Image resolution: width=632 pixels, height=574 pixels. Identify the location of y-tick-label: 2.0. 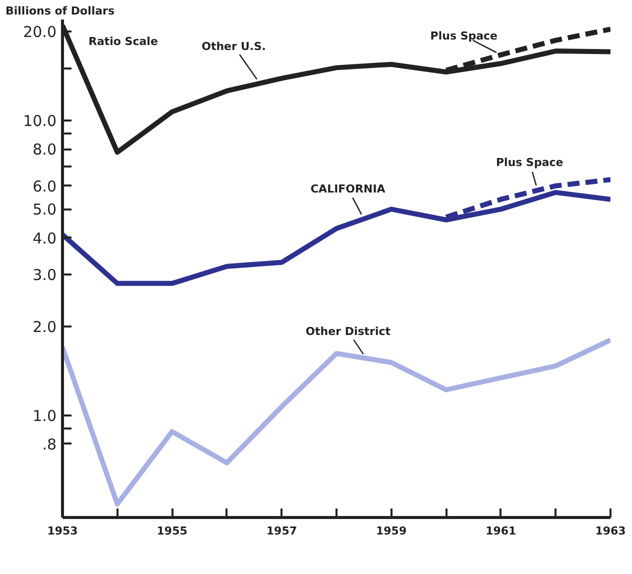
(44, 327).